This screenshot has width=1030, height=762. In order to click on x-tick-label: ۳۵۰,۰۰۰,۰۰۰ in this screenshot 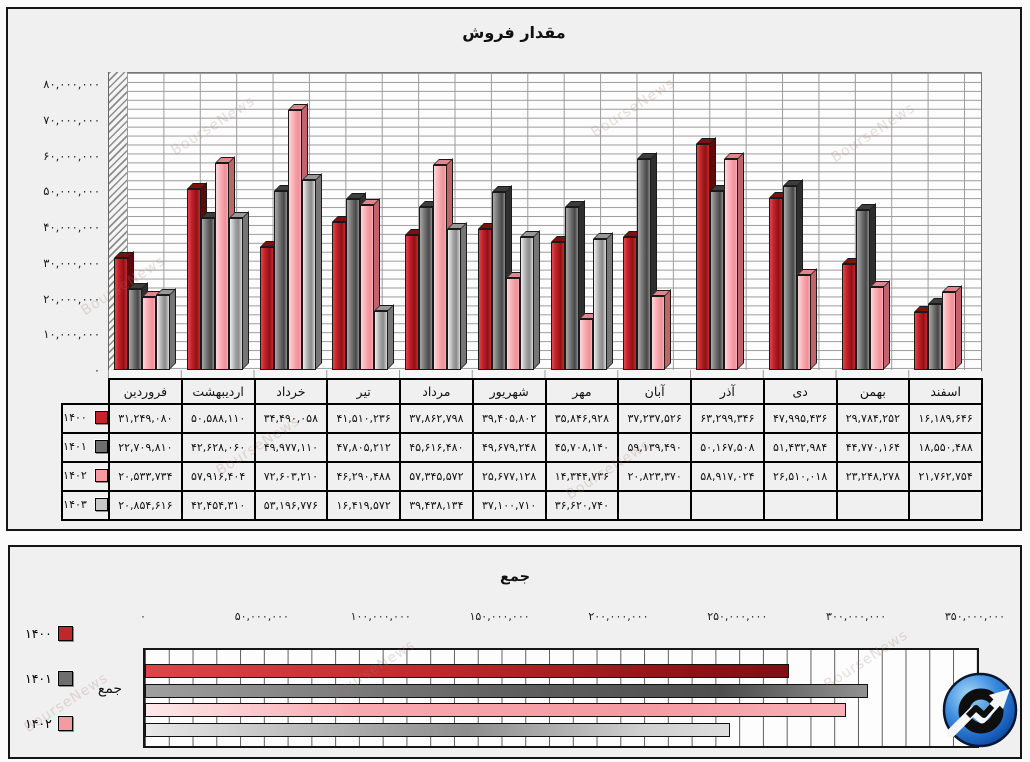, I will do `click(975, 616)`.